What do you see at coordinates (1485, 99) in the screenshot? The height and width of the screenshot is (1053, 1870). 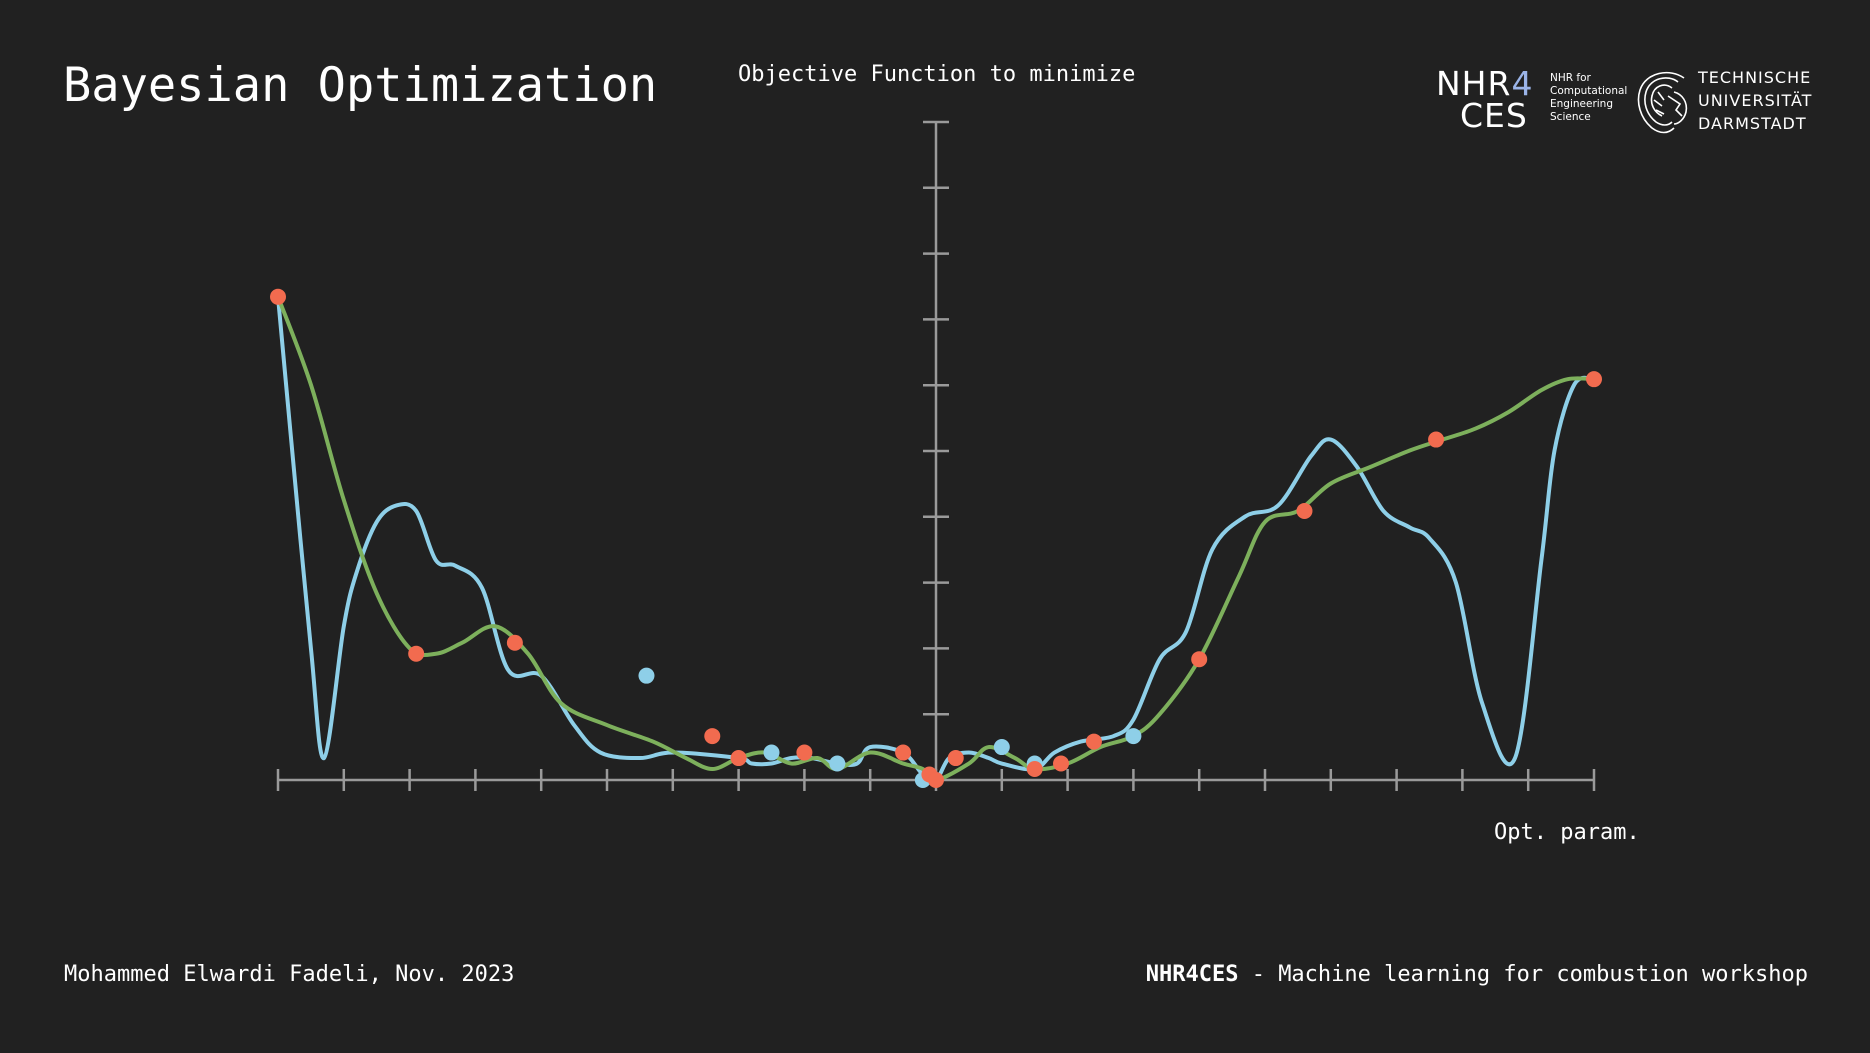 I see `nhr4ces-wordmark: NHR4 CES` at bounding box center [1485, 99].